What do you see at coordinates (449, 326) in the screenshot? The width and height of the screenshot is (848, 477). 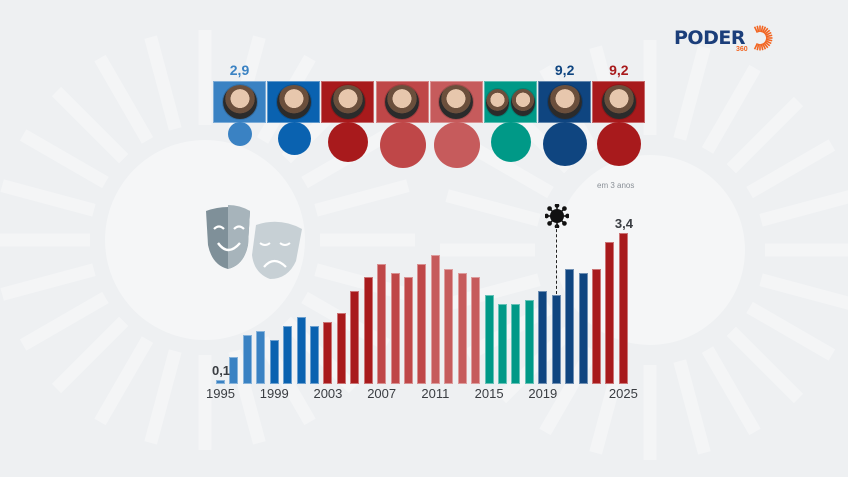 I see `bar-2012` at bounding box center [449, 326].